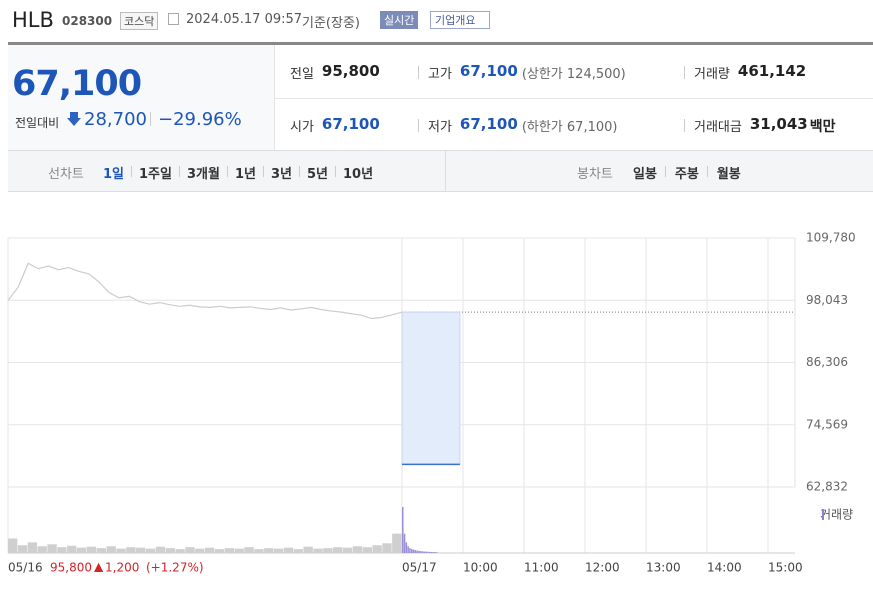 The image size is (873, 593). Describe the element at coordinates (602, 568) in the screenshot. I see `x-tick-label: 12:00` at that location.